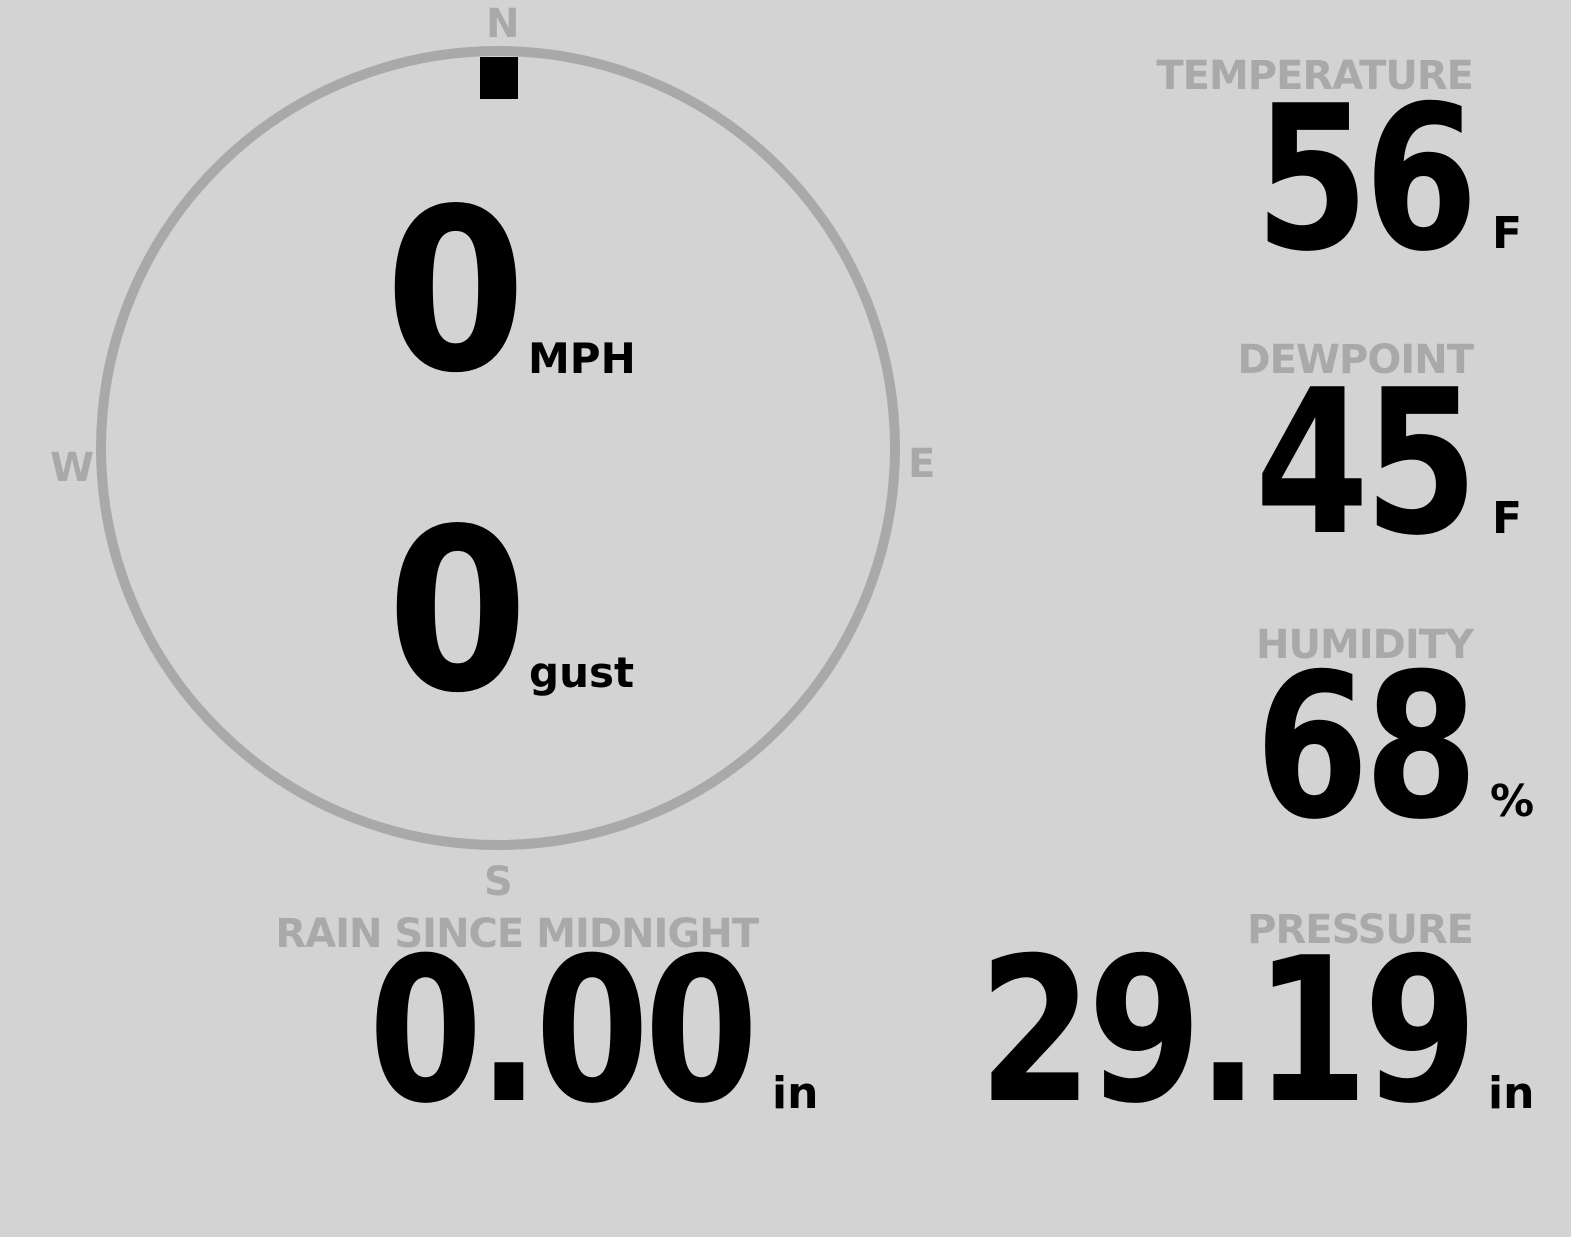 The image size is (1571, 1237). What do you see at coordinates (922, 464) in the screenshot?
I see `compass-east: E` at bounding box center [922, 464].